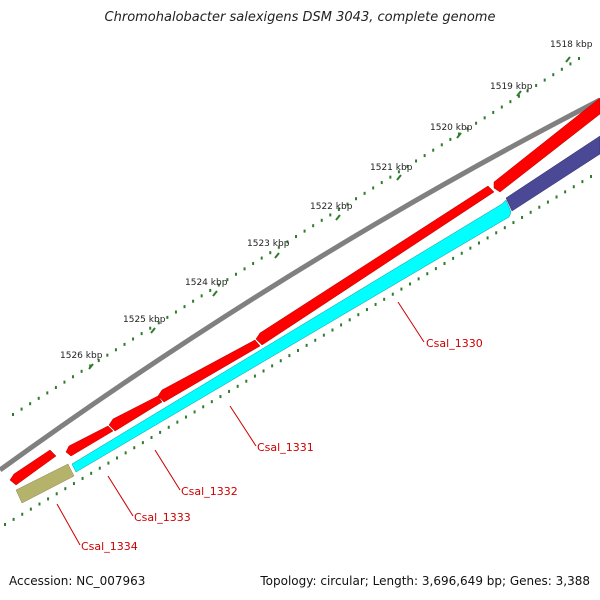  I want to click on gene-label: Csal_1330, so click(454, 343).